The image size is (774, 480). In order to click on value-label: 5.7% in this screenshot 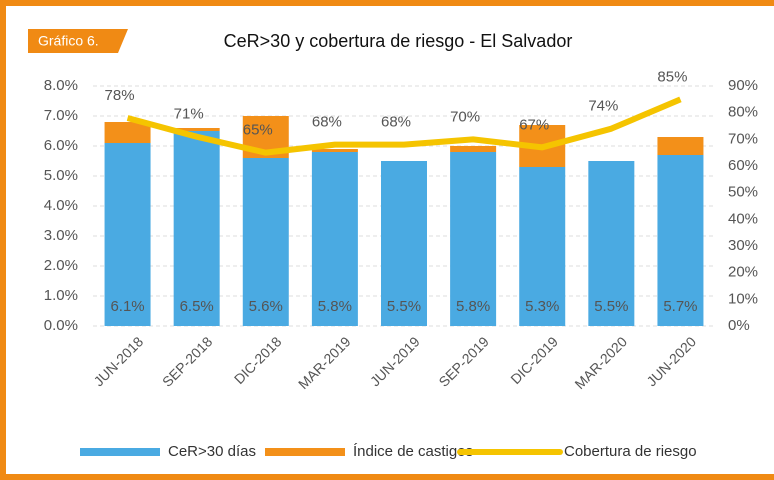, I will do `click(680, 306)`.